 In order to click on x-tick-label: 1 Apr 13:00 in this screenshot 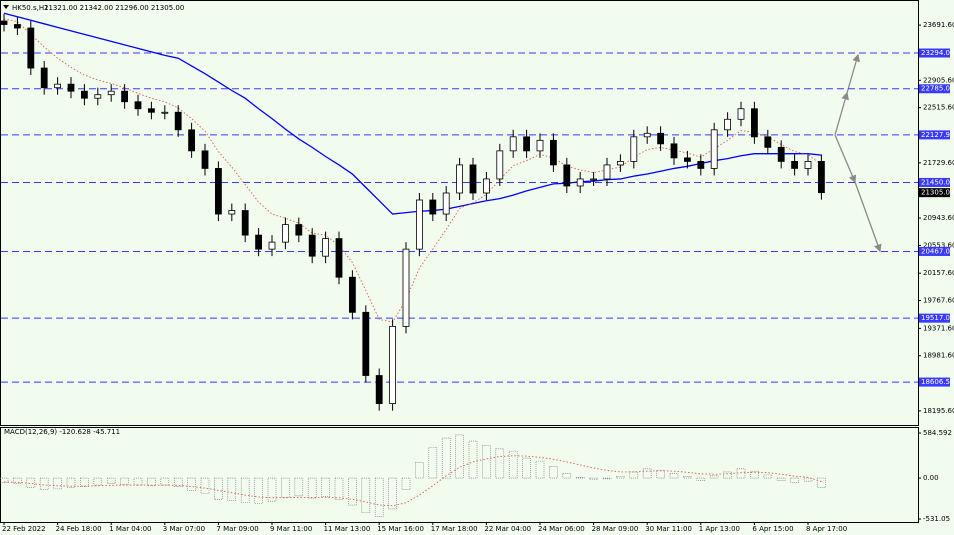, I will do `click(719, 529)`.